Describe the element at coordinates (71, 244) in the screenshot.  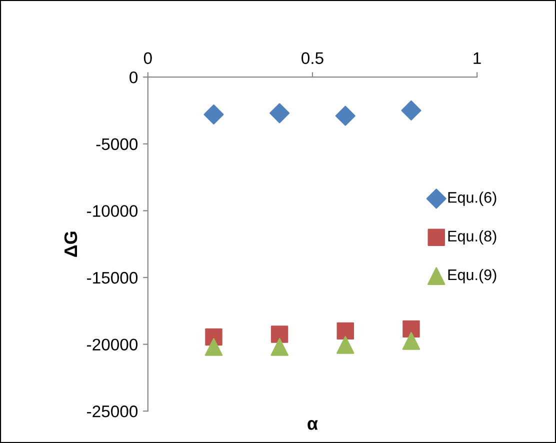
I see `y-axis-title: ΔG` at that location.